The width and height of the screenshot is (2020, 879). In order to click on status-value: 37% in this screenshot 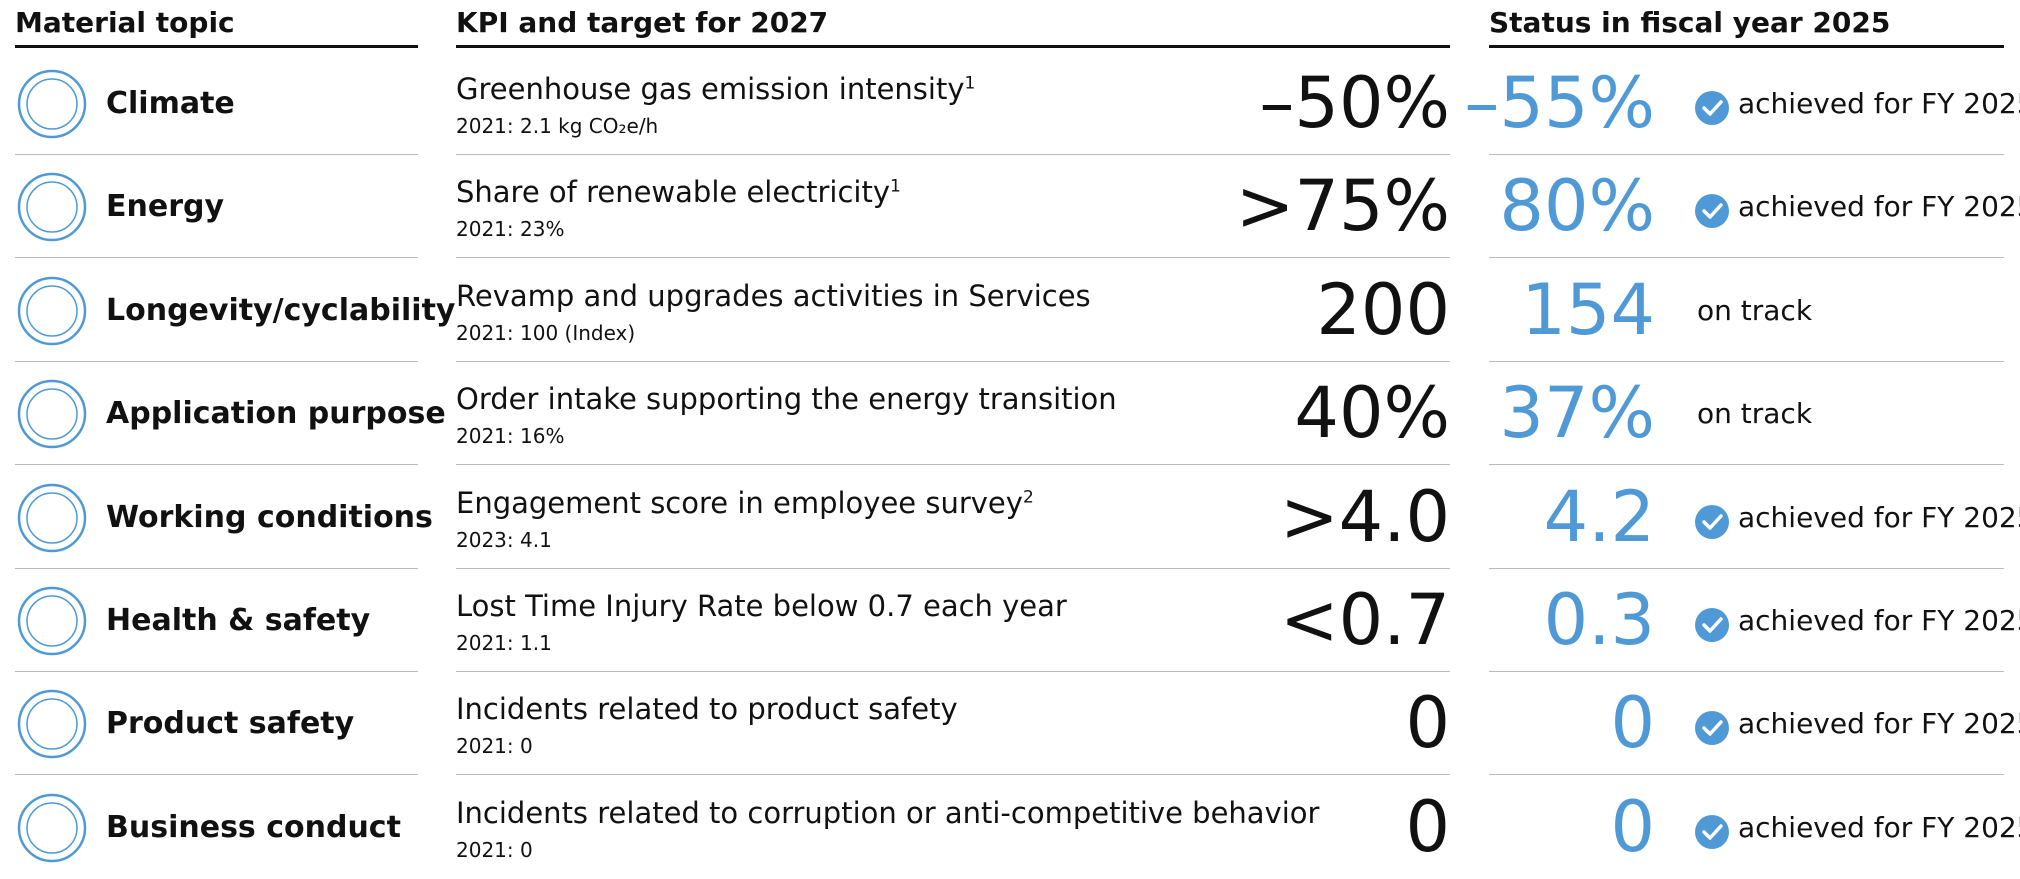, I will do `click(1577, 413)`.